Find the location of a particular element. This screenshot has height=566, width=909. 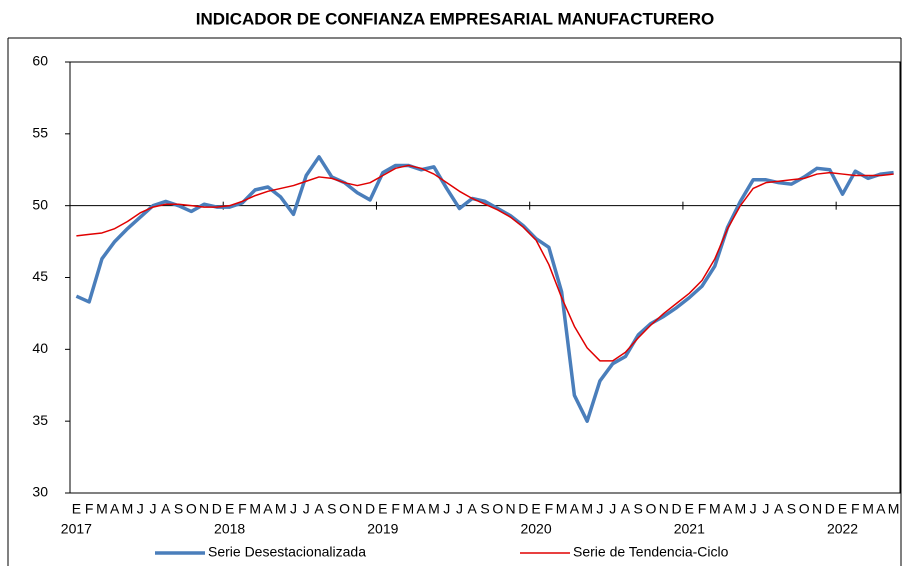

legend-label: Serie Desestacionalizada is located at coordinates (287, 552).